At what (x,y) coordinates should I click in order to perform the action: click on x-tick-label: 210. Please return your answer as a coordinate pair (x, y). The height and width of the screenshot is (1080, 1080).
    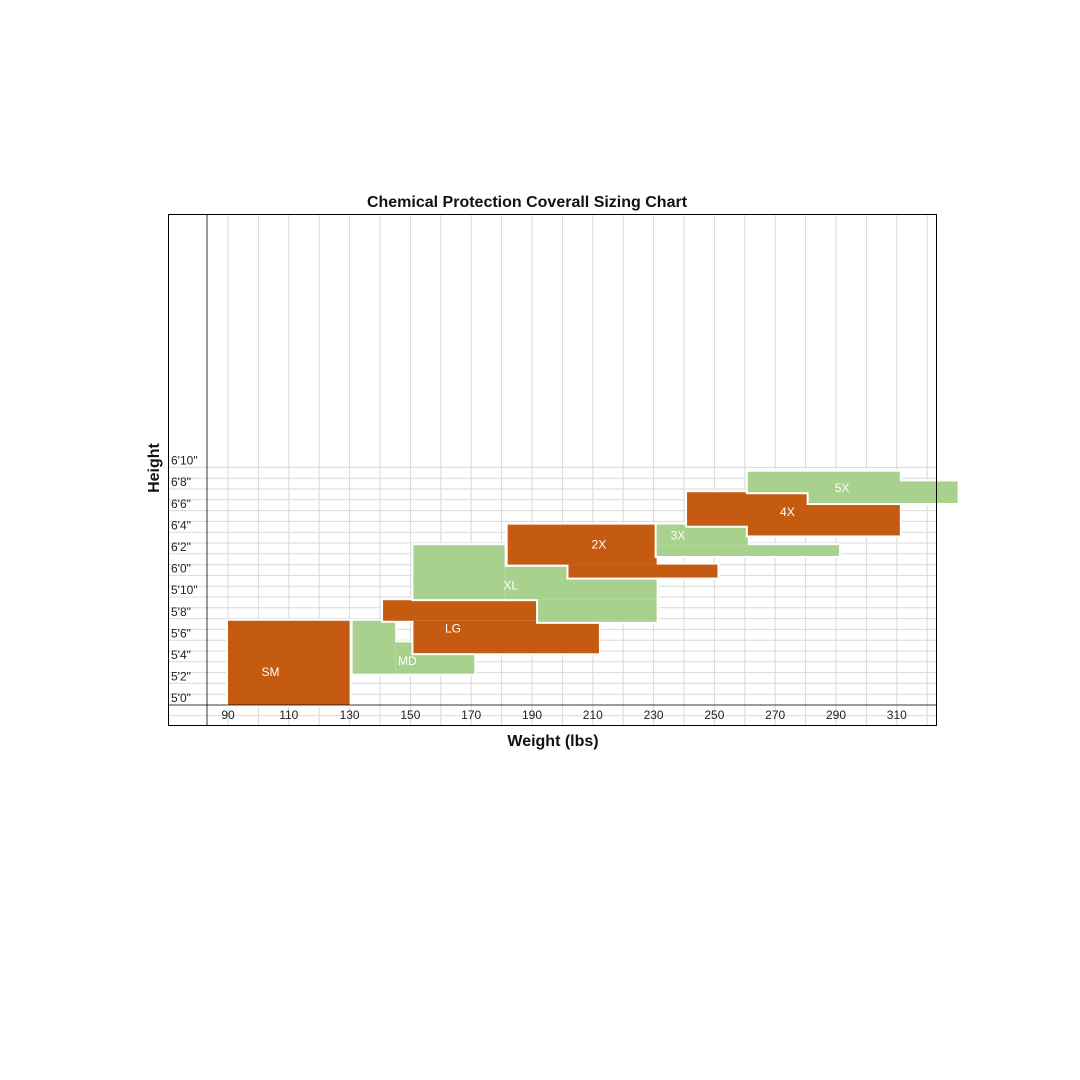
    Looking at the image, I should click on (593, 715).